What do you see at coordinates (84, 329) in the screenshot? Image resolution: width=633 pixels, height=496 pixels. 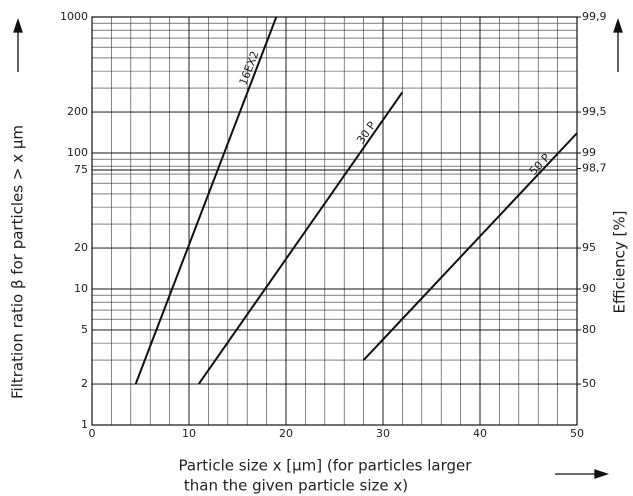 I see `y-tick-label: 5` at bounding box center [84, 329].